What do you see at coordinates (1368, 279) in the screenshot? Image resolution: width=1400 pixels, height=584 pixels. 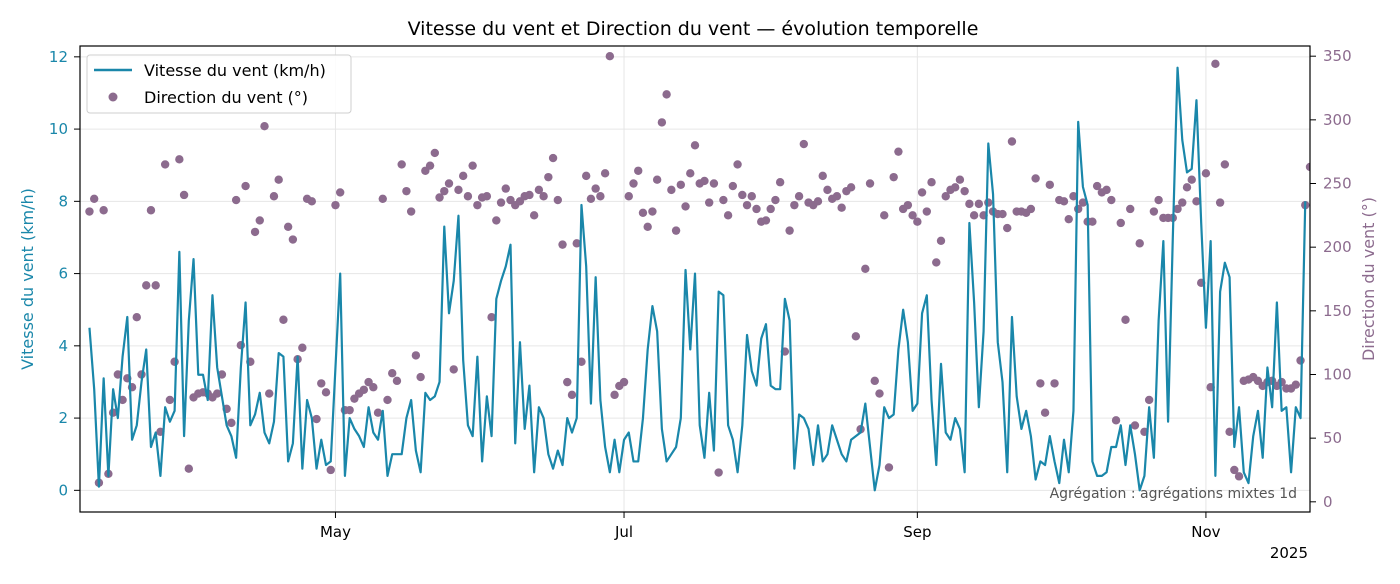 I see `right-axis-title: Direction du vent (°)` at bounding box center [1368, 279].